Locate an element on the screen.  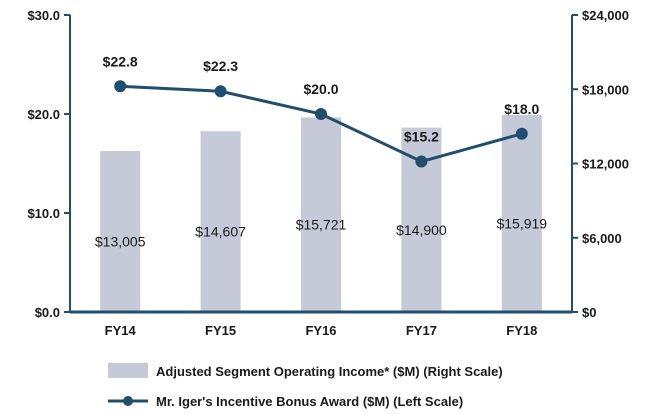
bonus-point-fy14 is located at coordinates (120, 86).